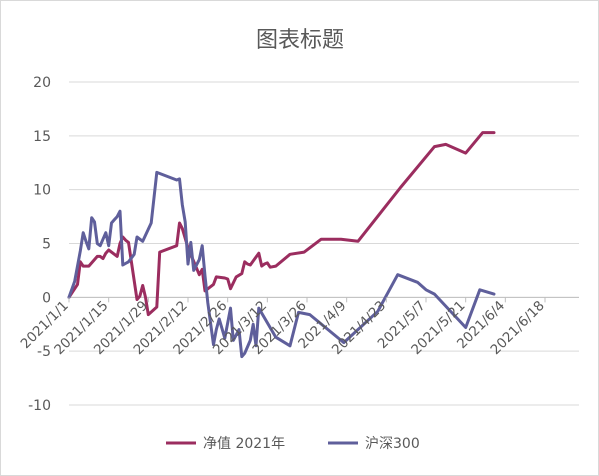 Image resolution: width=599 pixels, height=476 pixels. Describe the element at coordinates (293, 444) in the screenshot. I see `legend: 净值 2021年 沪深300` at that location.